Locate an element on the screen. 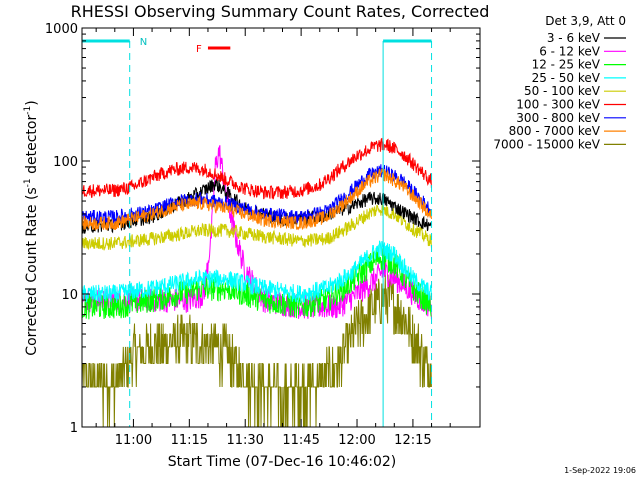 This screenshot has width=640, height=480. x-tick-label-2: 11:30 is located at coordinates (244, 440).